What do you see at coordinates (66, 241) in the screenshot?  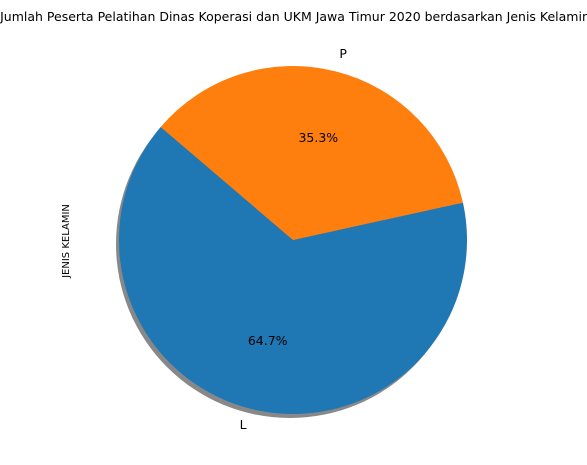 I see `y-axis-label: JENIS KELAMIN` at bounding box center [66, 241].